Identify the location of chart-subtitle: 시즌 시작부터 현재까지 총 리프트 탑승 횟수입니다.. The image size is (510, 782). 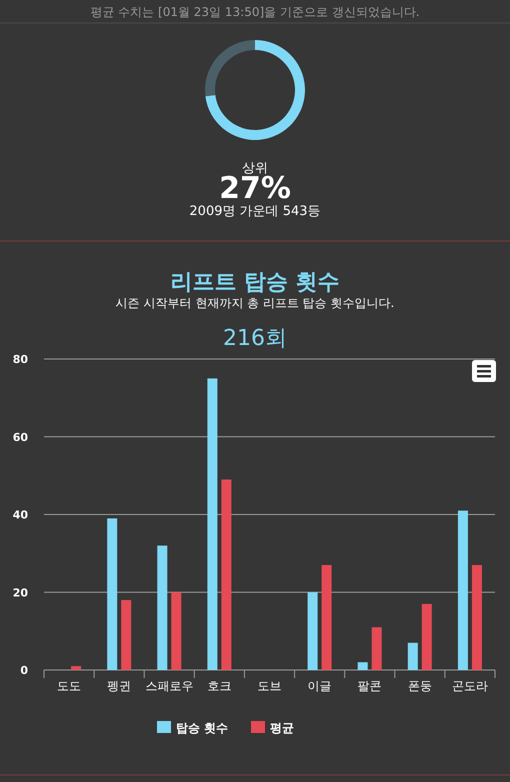
(255, 303).